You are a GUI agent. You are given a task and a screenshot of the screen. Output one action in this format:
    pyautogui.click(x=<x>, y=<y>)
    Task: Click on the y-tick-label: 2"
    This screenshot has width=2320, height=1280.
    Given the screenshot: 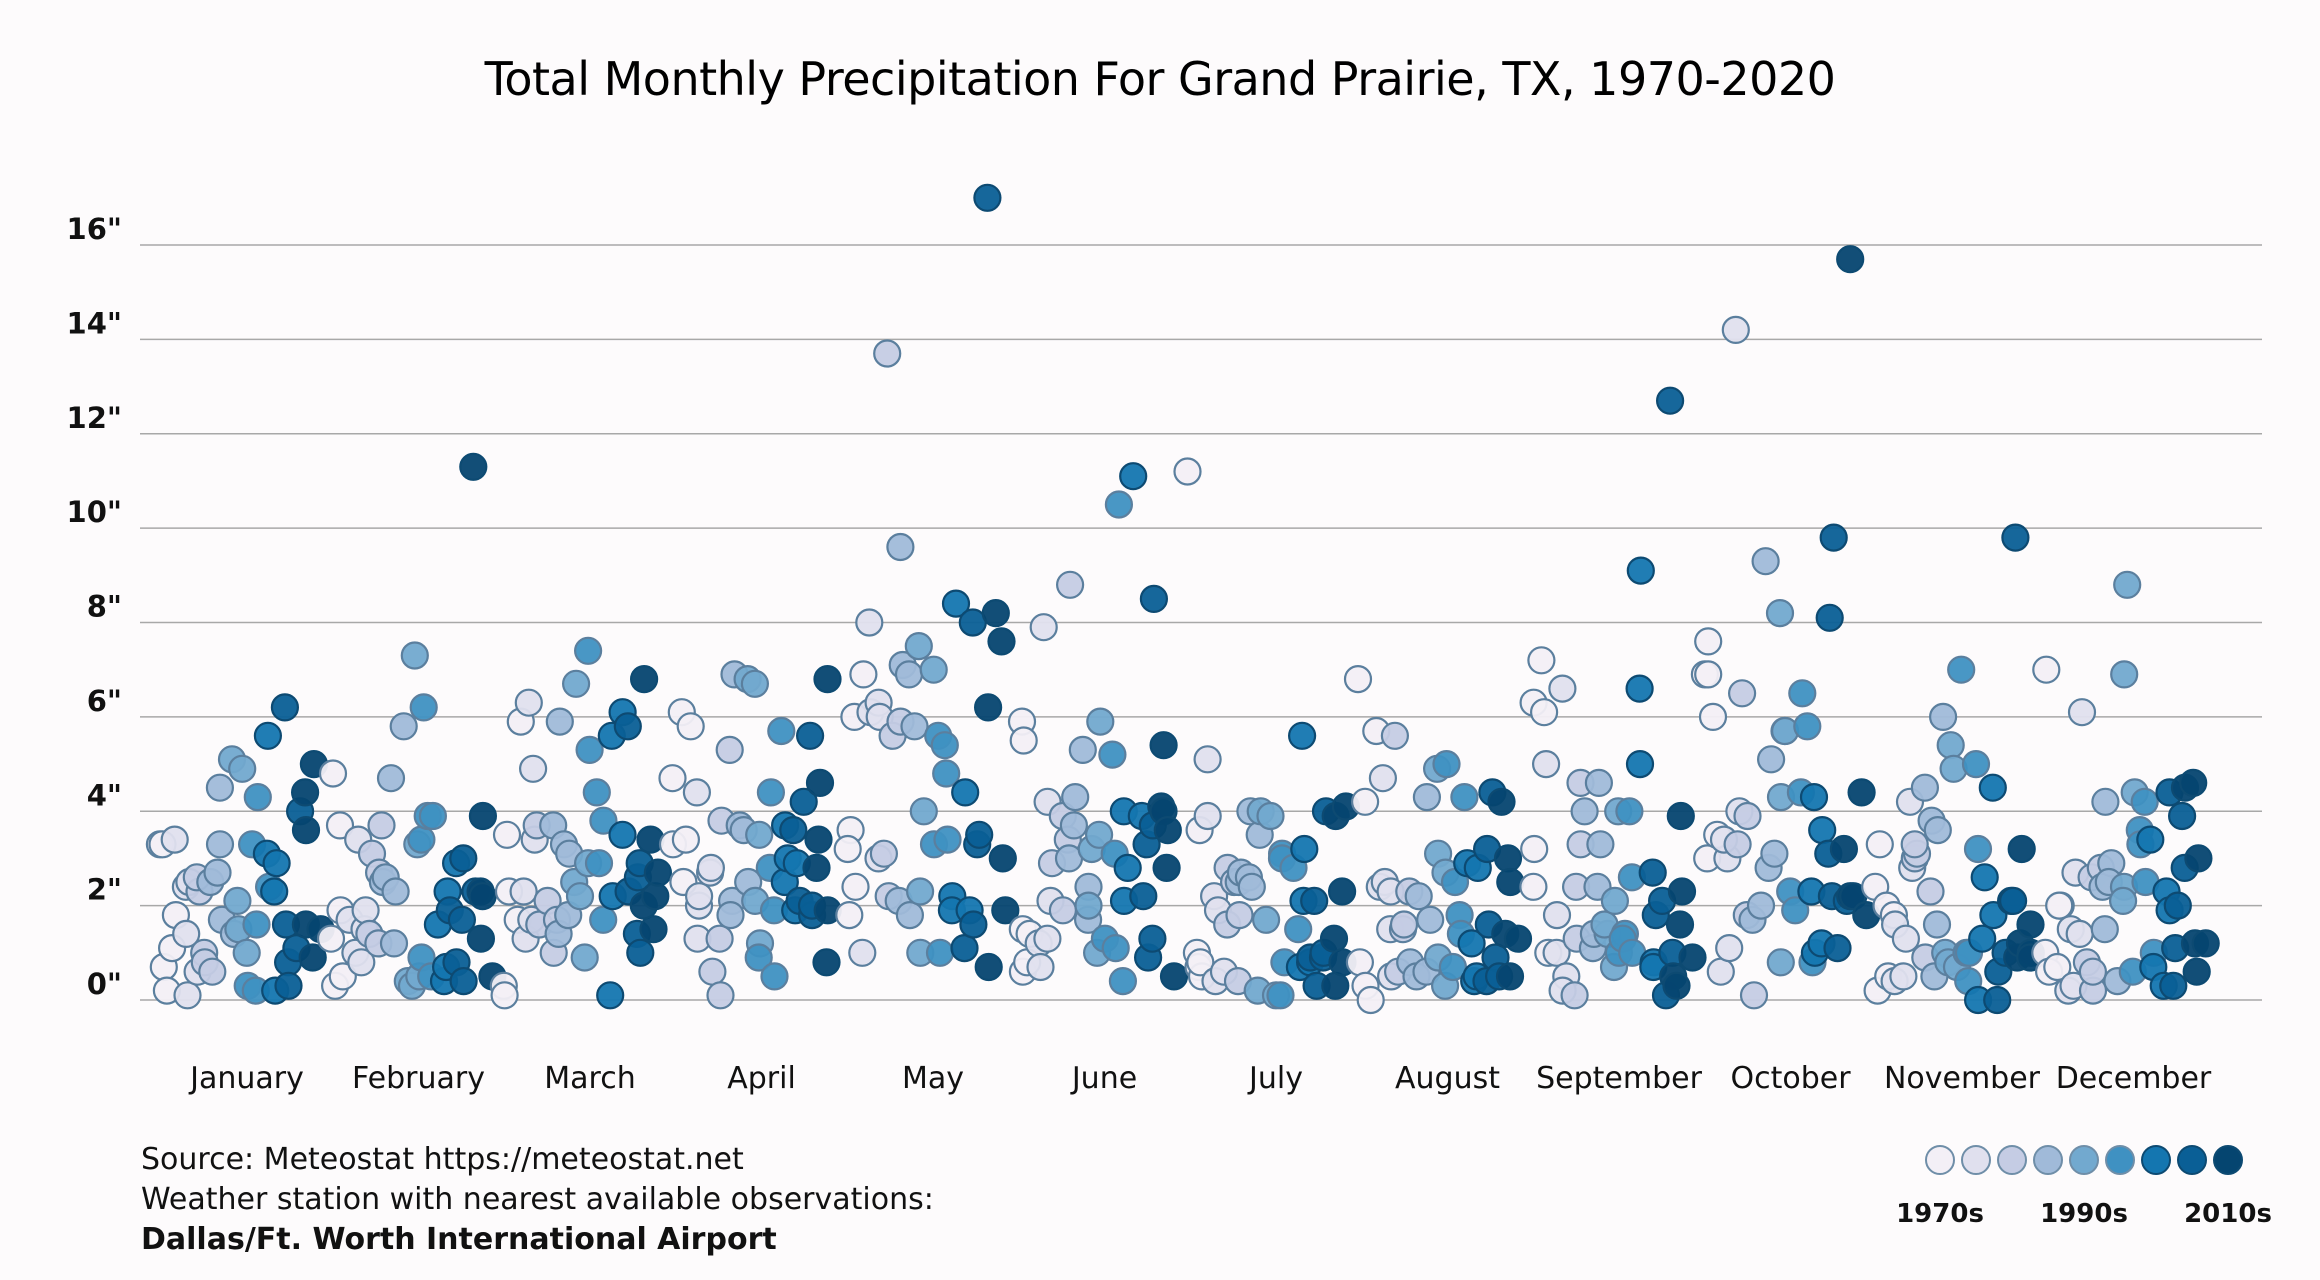 What is the action you would take?
    pyautogui.click(x=104, y=890)
    